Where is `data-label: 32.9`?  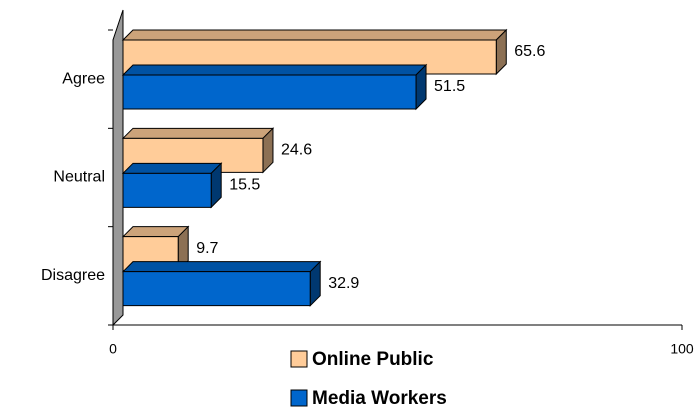
data-label: 32.9 is located at coordinates (343, 283).